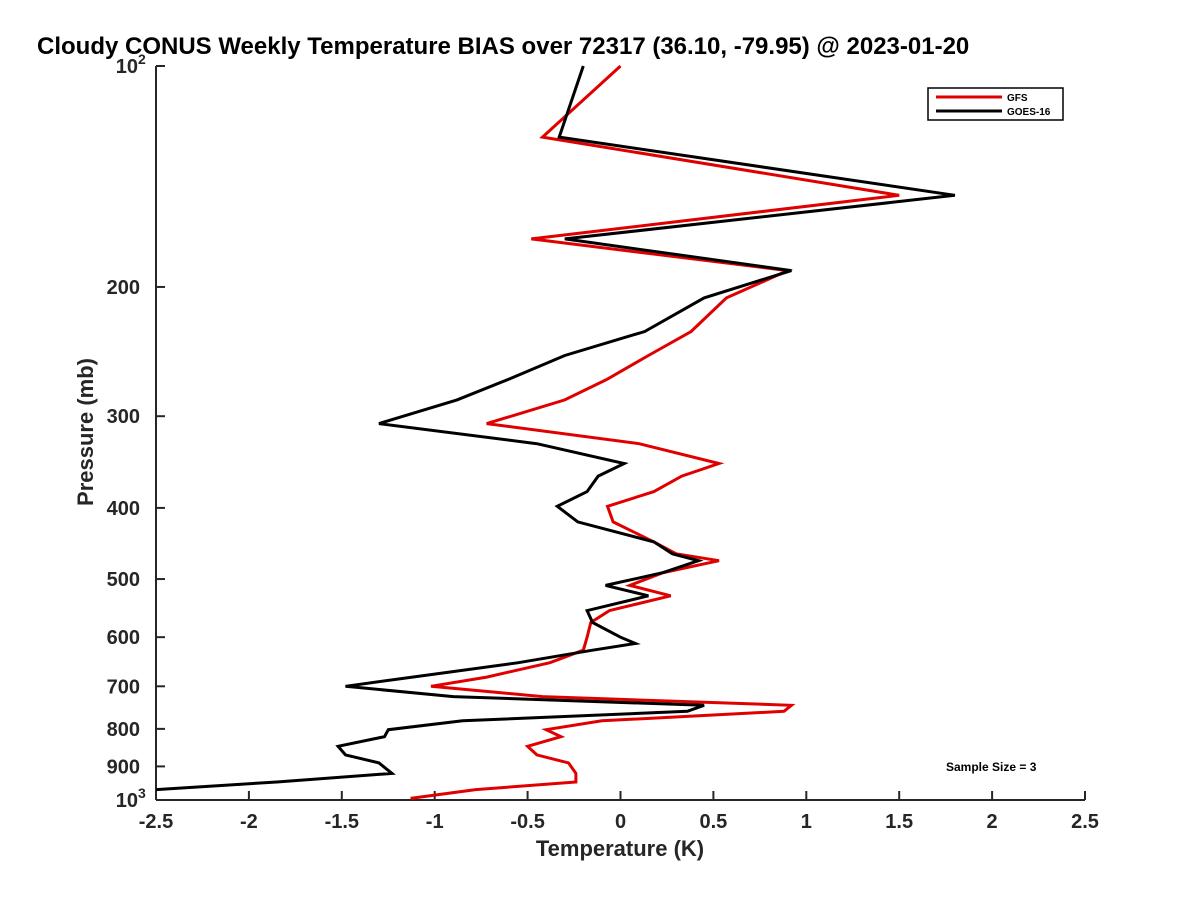  What do you see at coordinates (123, 580) in the screenshot?
I see `y-tick-label: 500` at bounding box center [123, 580].